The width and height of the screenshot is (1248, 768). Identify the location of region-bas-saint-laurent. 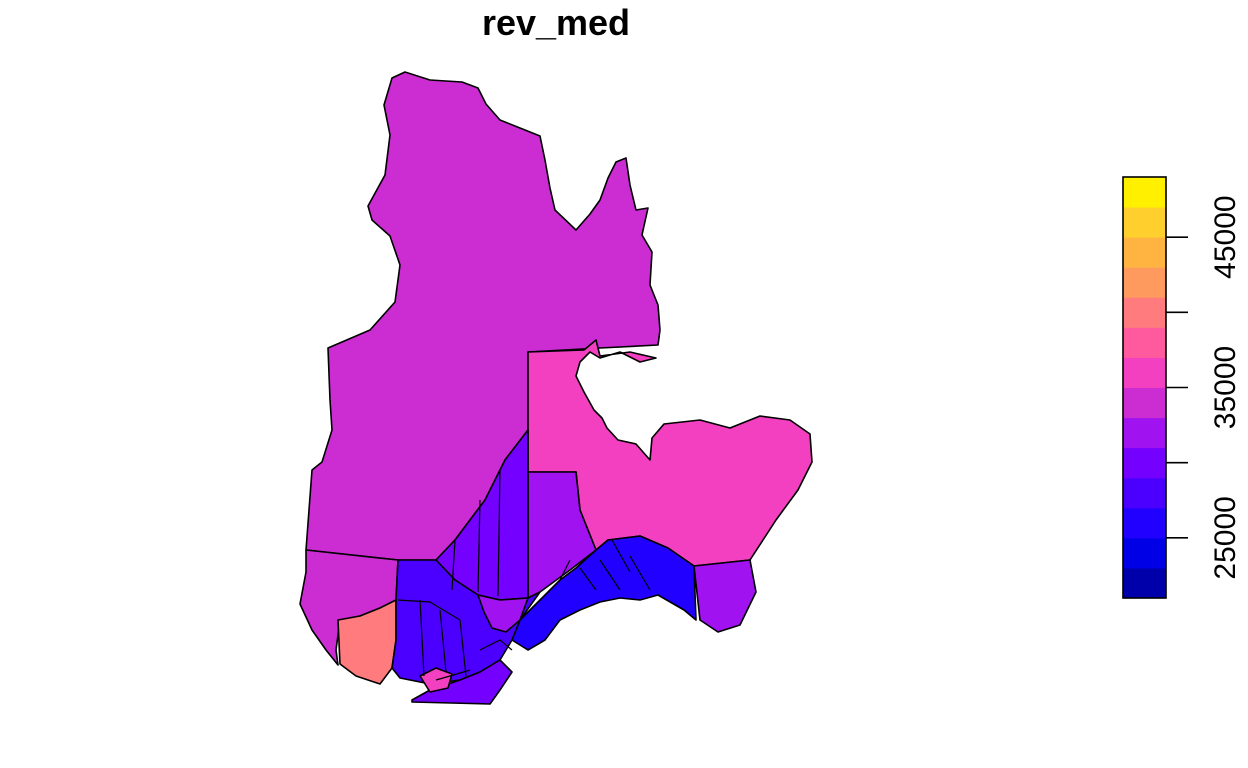
(604, 593).